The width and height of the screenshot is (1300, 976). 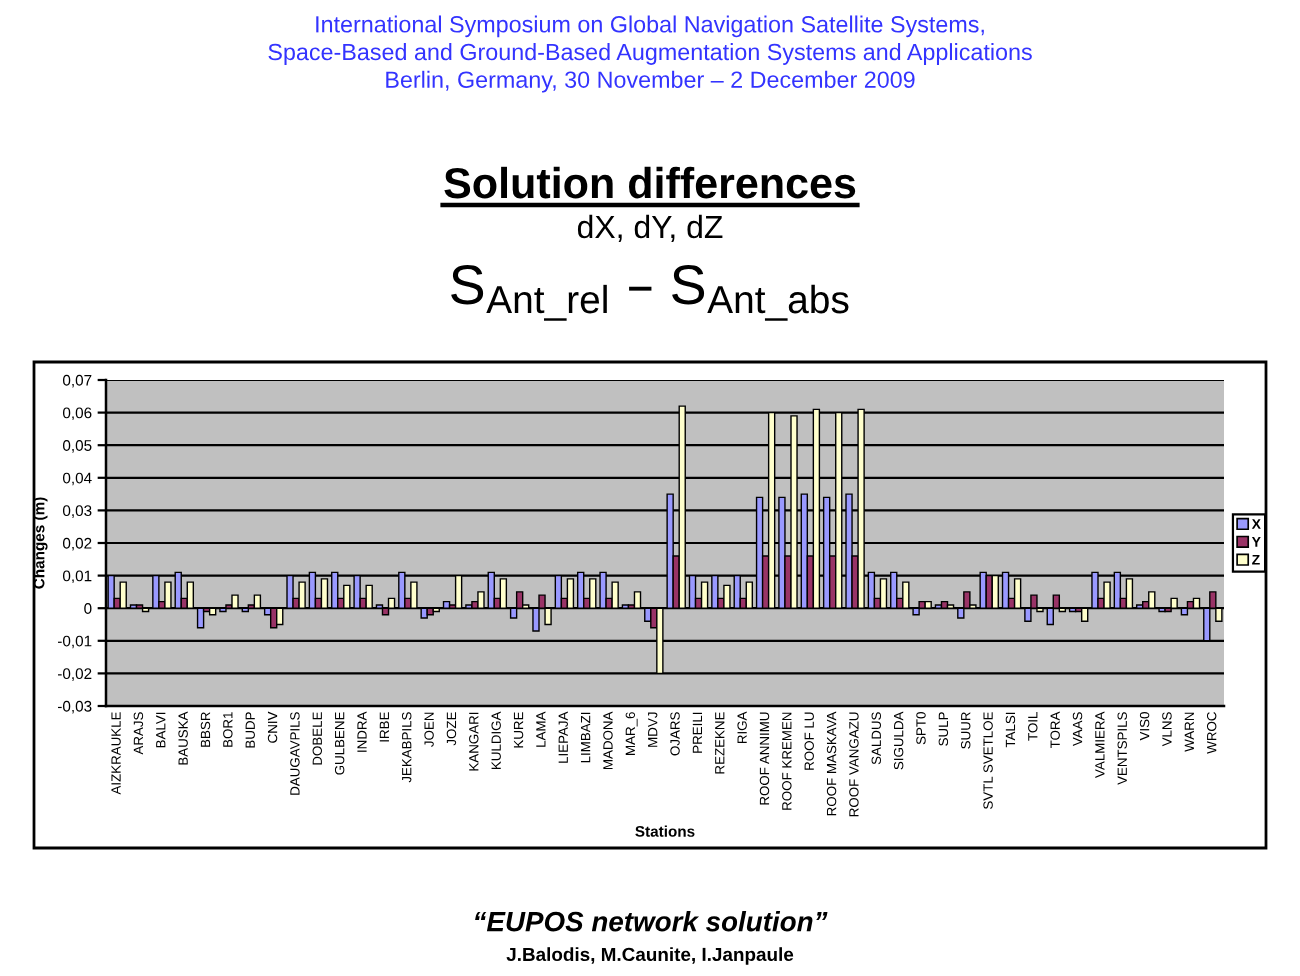 I want to click on text: S$_{Ant_rel}$ – S$_{Ant_abs}$, so click(x=650, y=293).